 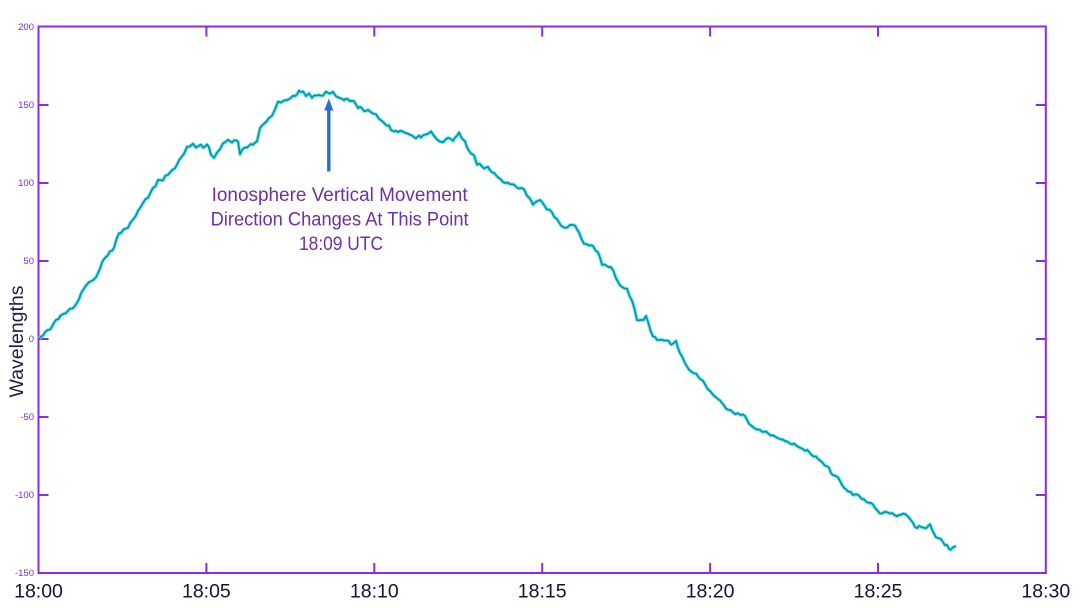 I want to click on svg-text: 18:05, so click(x=206, y=592).